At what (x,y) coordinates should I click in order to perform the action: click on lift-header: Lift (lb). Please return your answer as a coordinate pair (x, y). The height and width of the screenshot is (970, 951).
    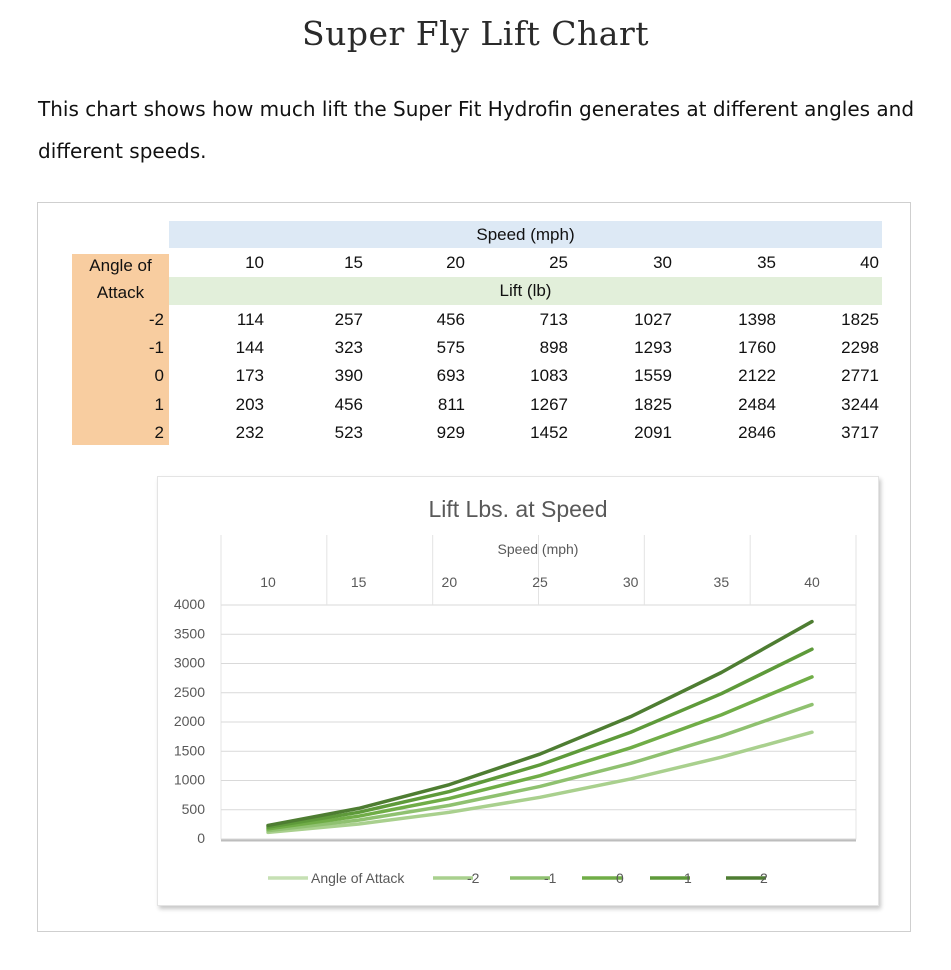
    Looking at the image, I should click on (525, 290).